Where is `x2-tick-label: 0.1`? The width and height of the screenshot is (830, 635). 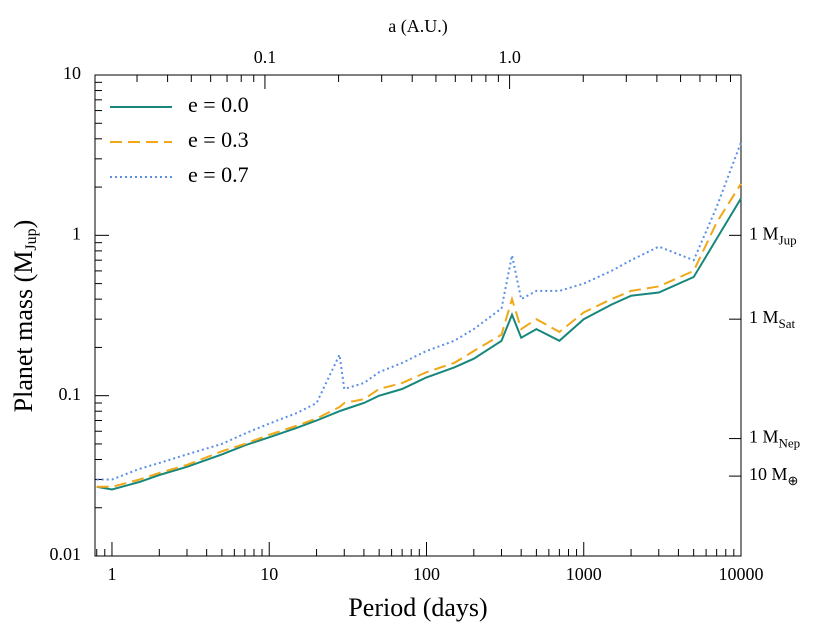
x2-tick-label: 0.1 is located at coordinates (265, 57).